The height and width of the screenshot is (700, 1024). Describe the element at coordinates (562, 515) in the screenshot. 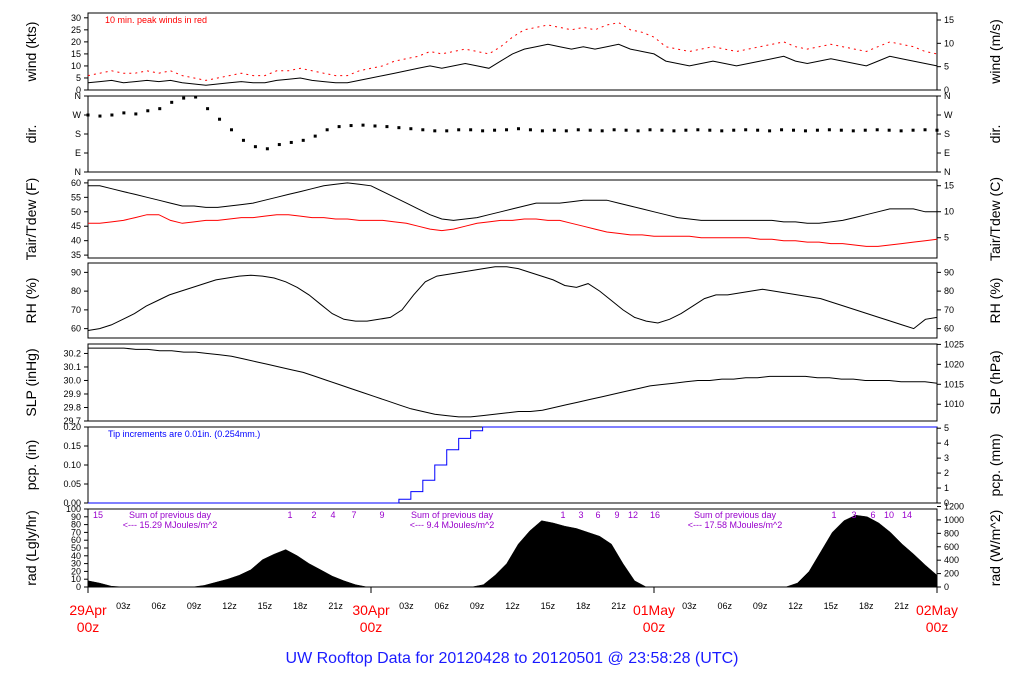

I see `hour-label: 1` at that location.